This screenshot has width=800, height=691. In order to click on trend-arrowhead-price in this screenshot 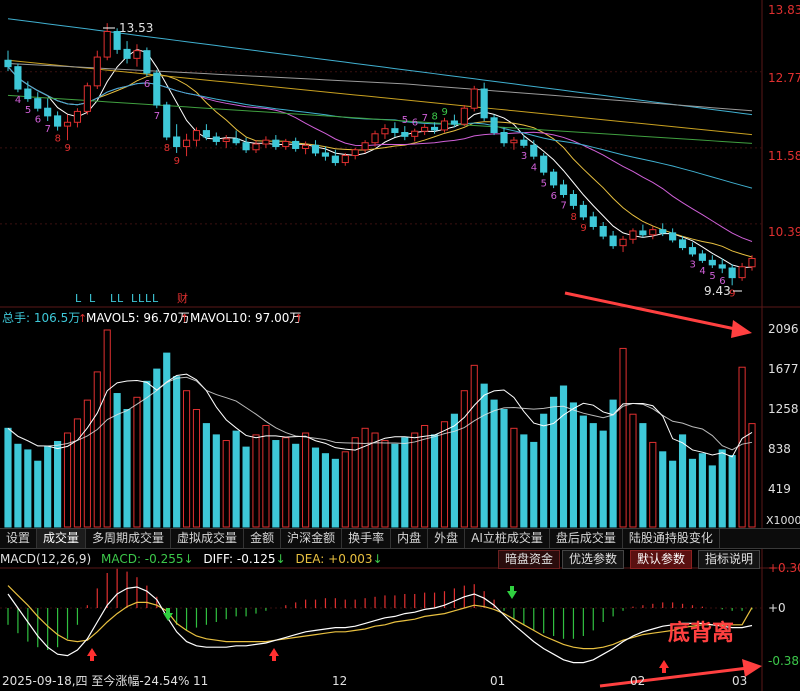, I will do `click(741, 329)`.